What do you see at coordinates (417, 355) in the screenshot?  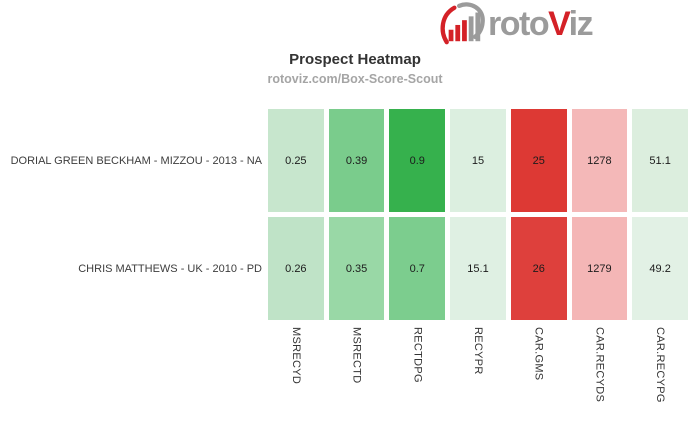 I see `column-label: RECTDPG` at bounding box center [417, 355].